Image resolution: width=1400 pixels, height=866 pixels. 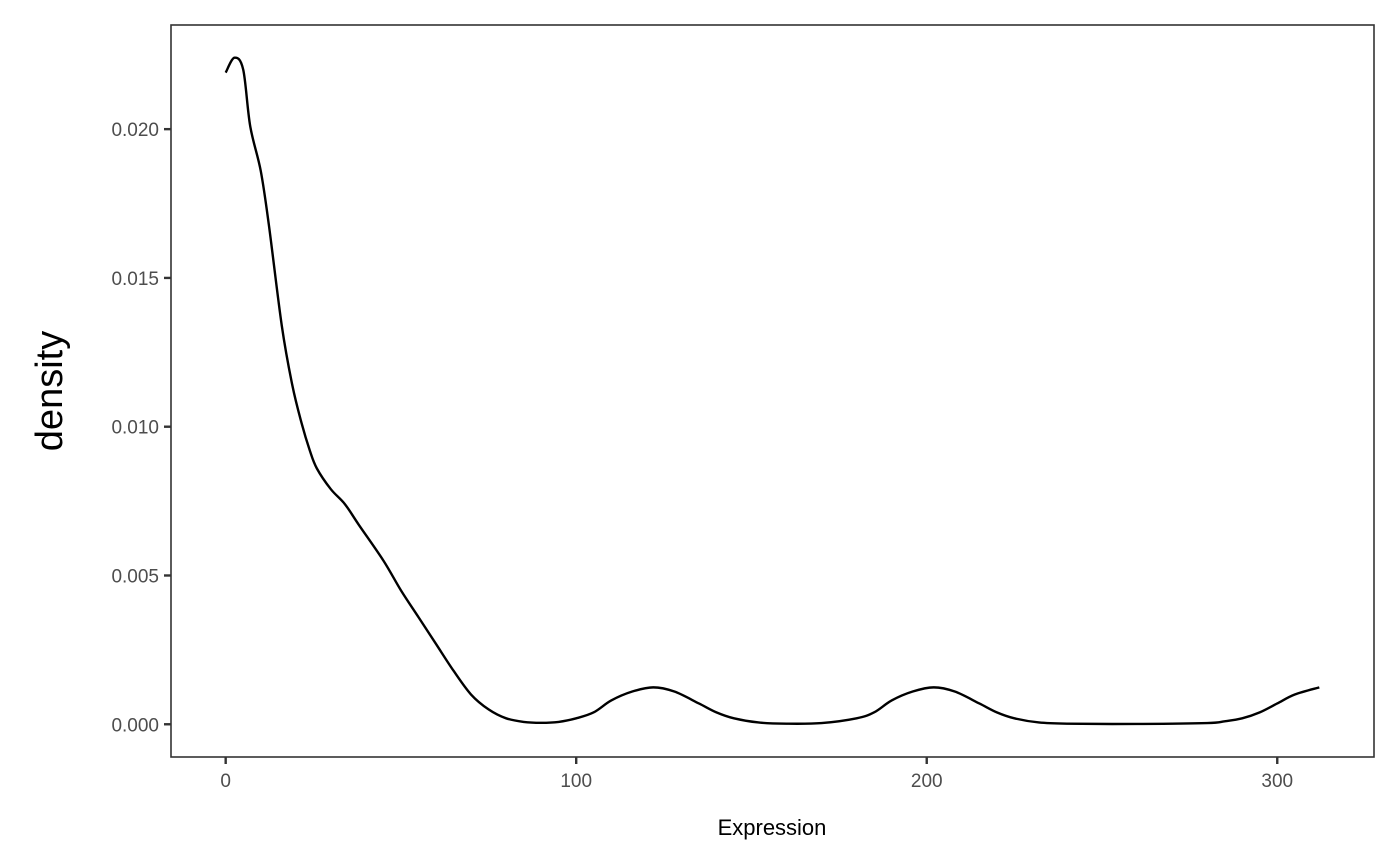 What do you see at coordinates (576, 781) in the screenshot?
I see `x-tick-label: 100` at bounding box center [576, 781].